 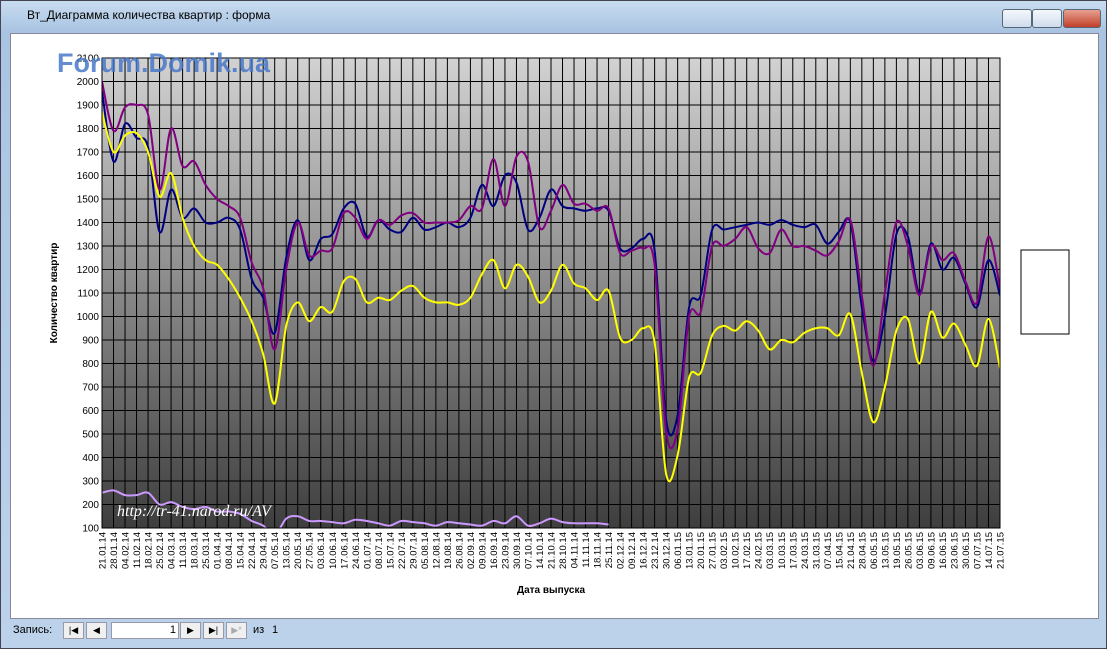 I want to click on x-tick-label: 10.03.15, so click(x=782, y=550).